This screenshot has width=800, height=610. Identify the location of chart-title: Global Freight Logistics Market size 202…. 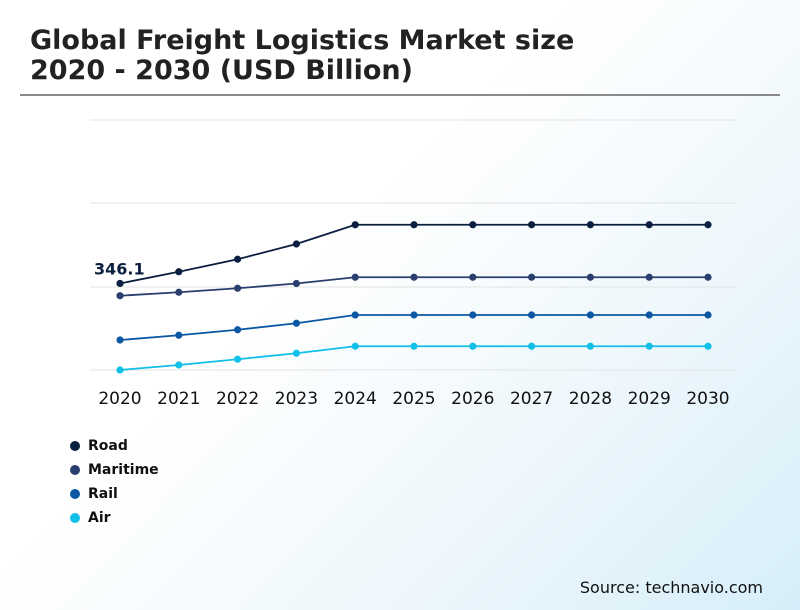
(302, 56).